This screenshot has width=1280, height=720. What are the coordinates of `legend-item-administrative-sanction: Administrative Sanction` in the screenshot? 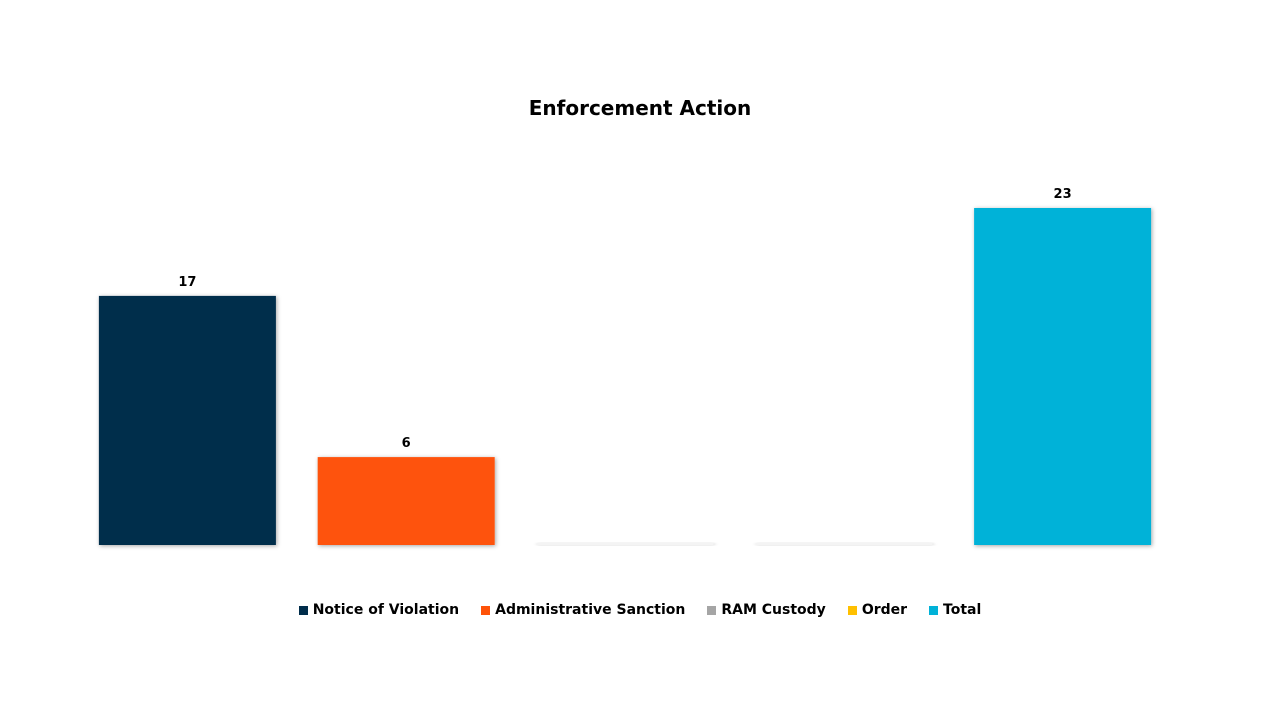 It's located at (583, 610).